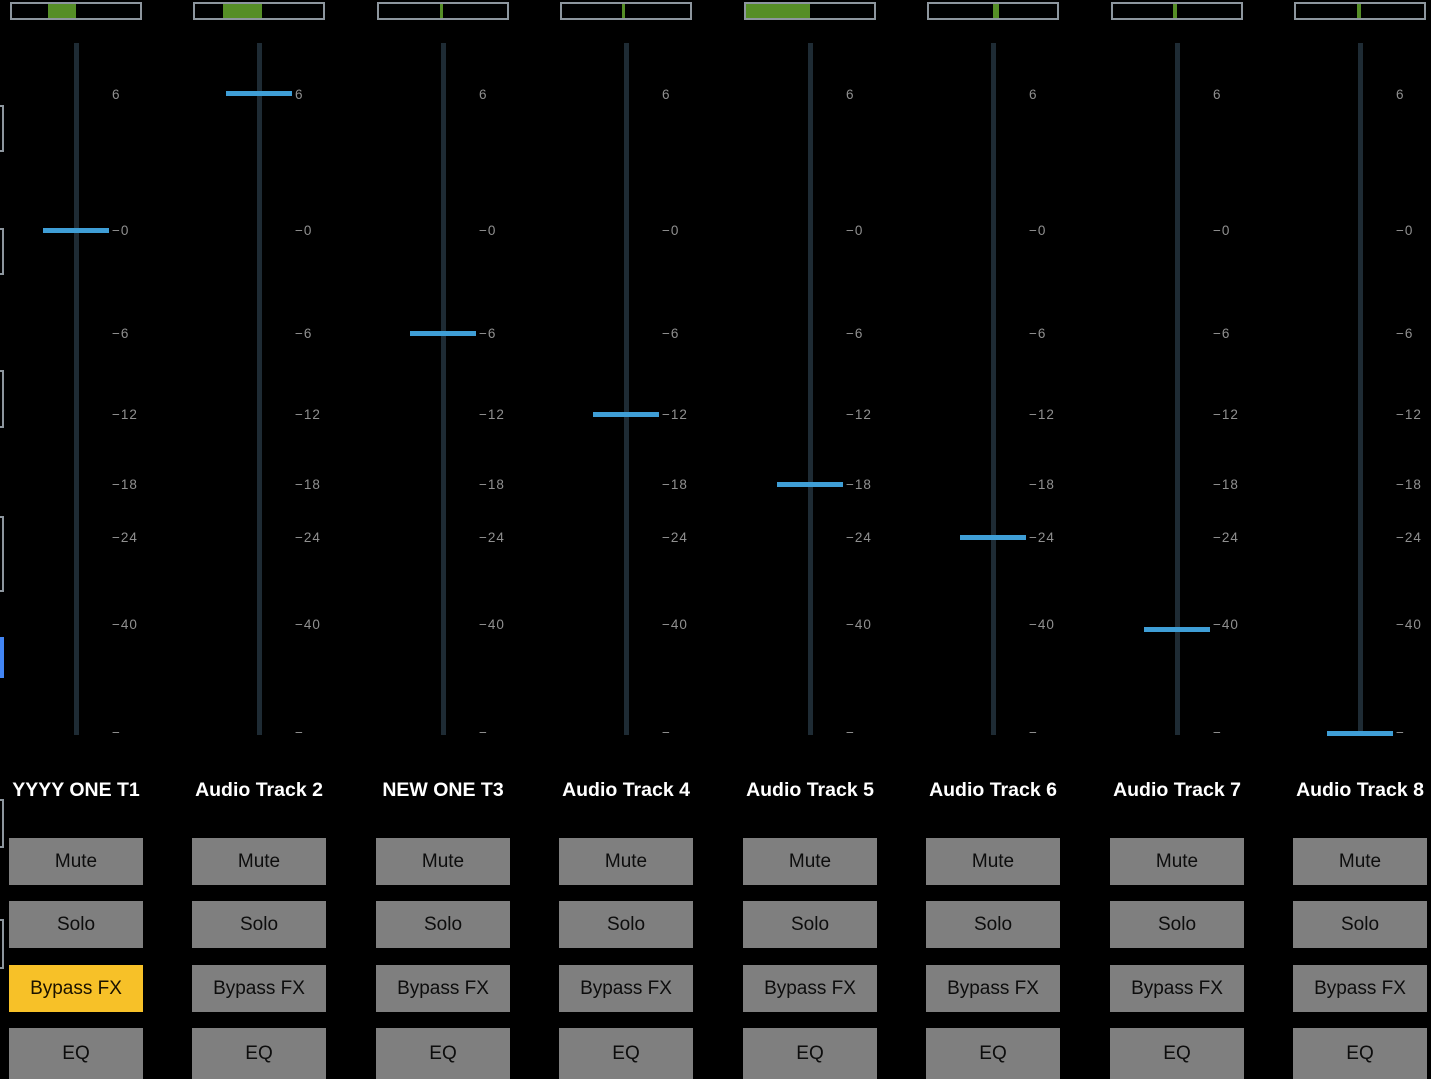  I want to click on track-name-label: Audio Track 7, so click(1177, 790).